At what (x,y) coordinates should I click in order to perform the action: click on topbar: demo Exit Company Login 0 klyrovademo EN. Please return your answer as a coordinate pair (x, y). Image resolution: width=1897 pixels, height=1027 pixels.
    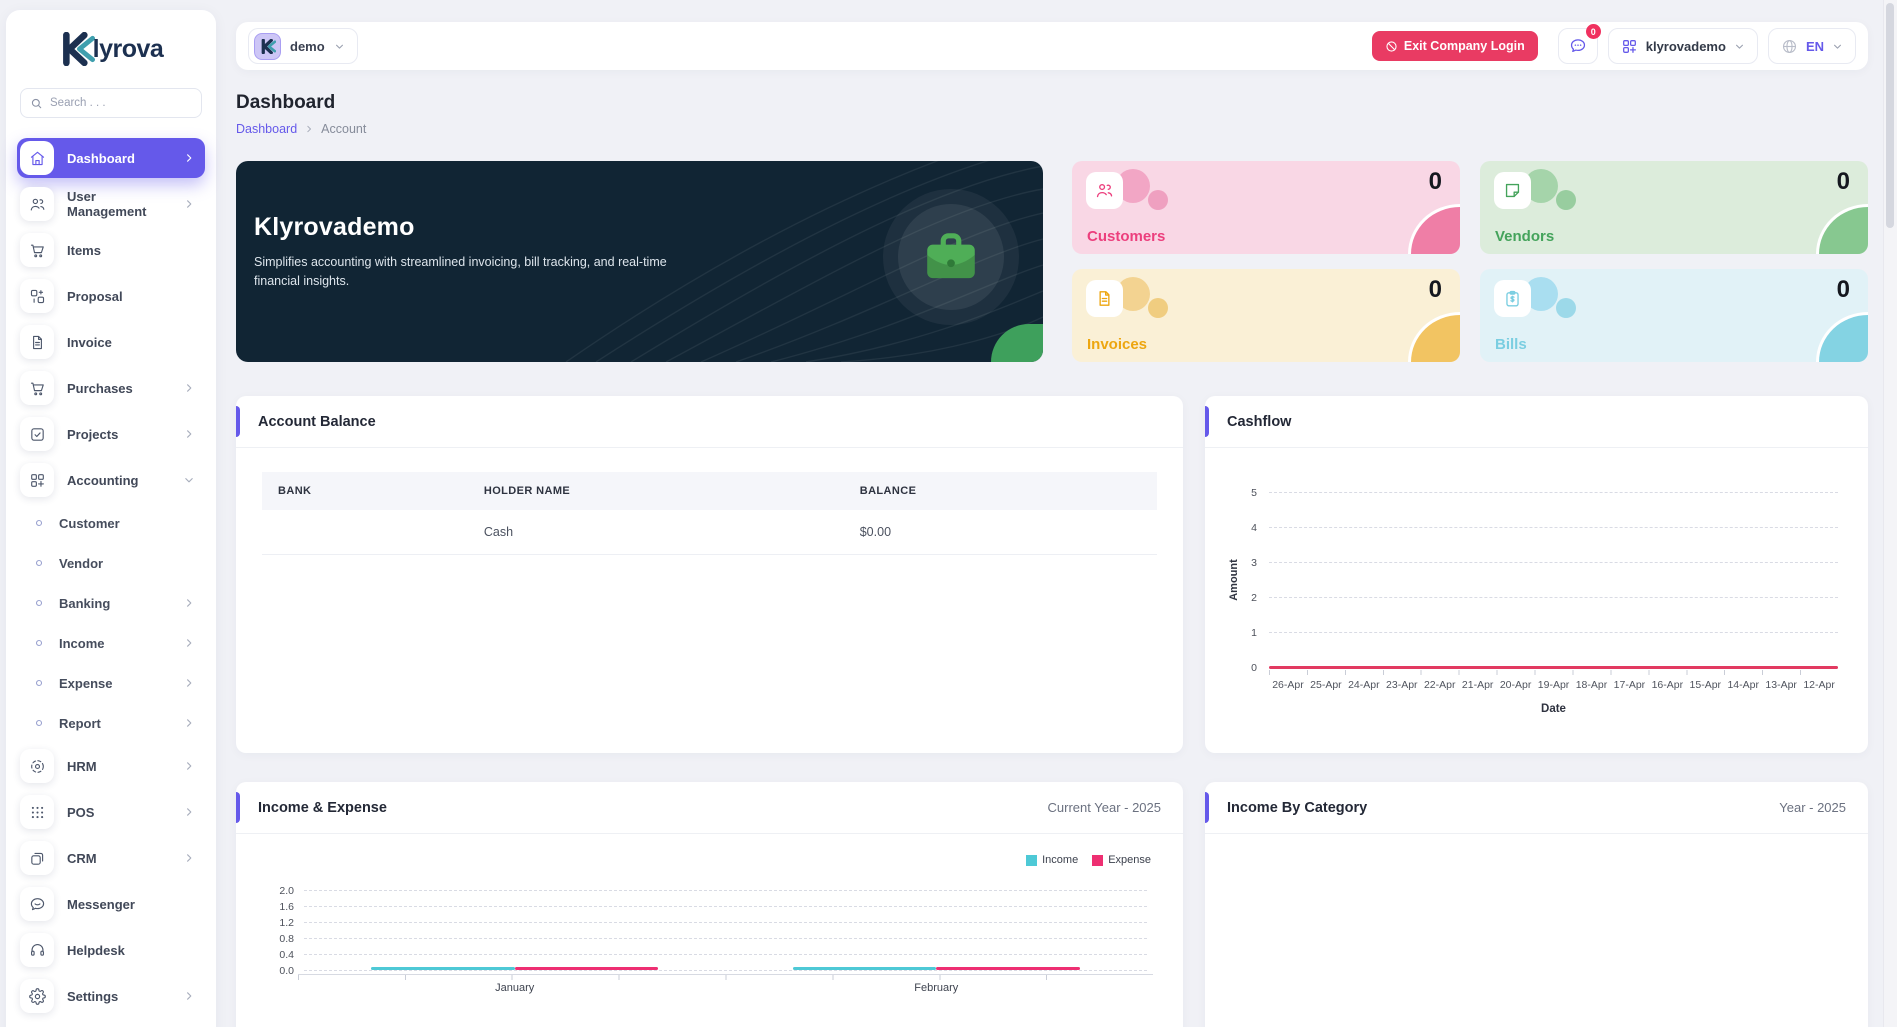
    Looking at the image, I should click on (1052, 46).